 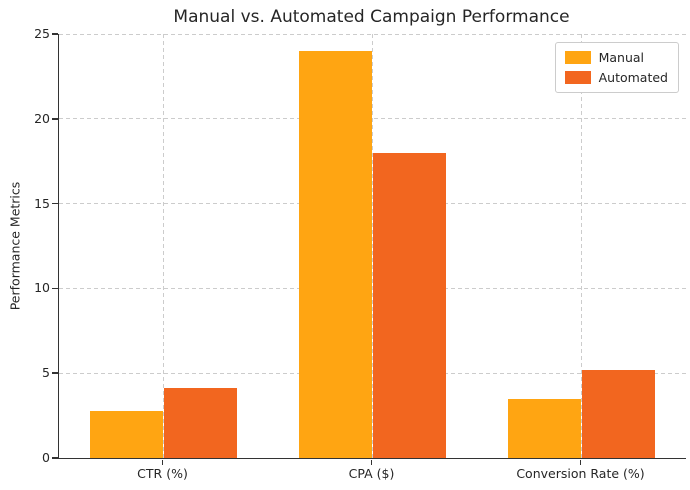 What do you see at coordinates (46, 457) in the screenshot?
I see `y-tick-label-0: 0` at bounding box center [46, 457].